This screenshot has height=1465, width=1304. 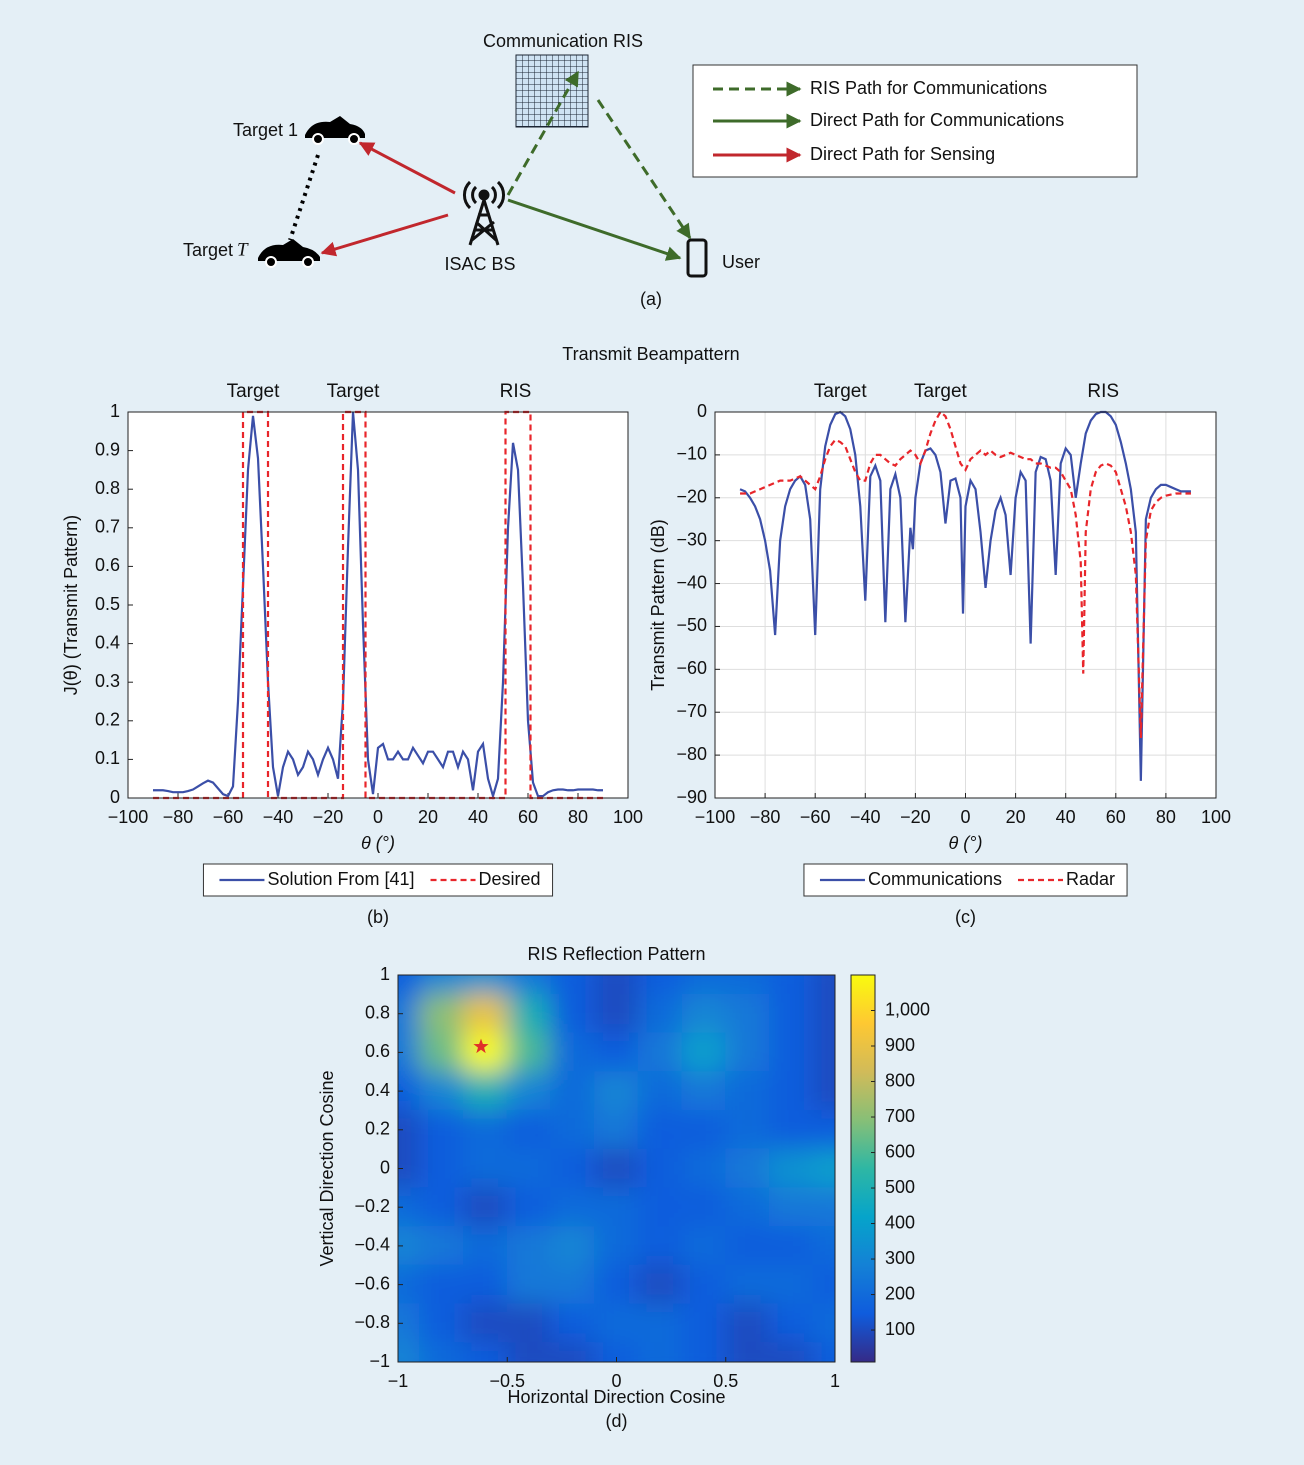 I want to click on y-tick-label: 0.1, so click(x=107, y=758).